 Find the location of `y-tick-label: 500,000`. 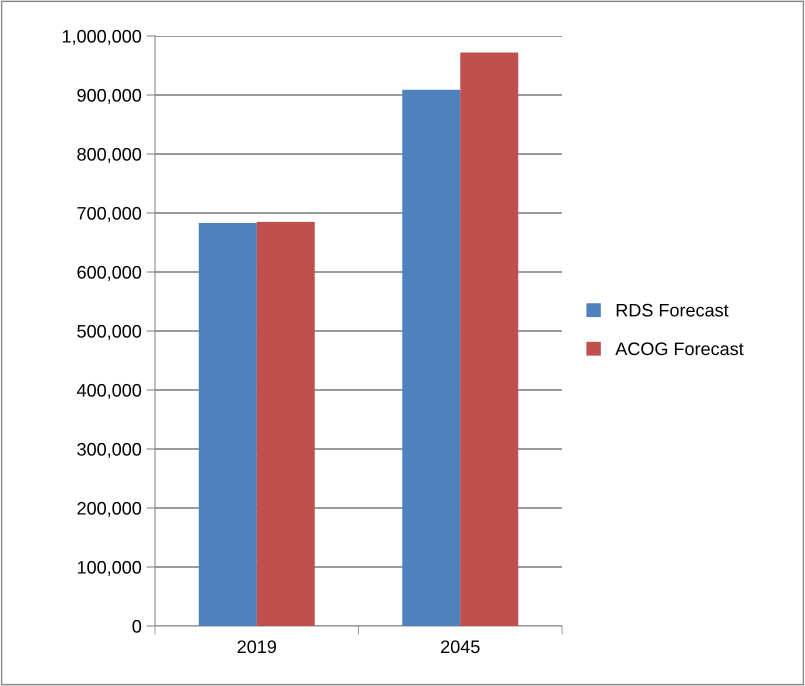

y-tick-label: 500,000 is located at coordinates (109, 332).